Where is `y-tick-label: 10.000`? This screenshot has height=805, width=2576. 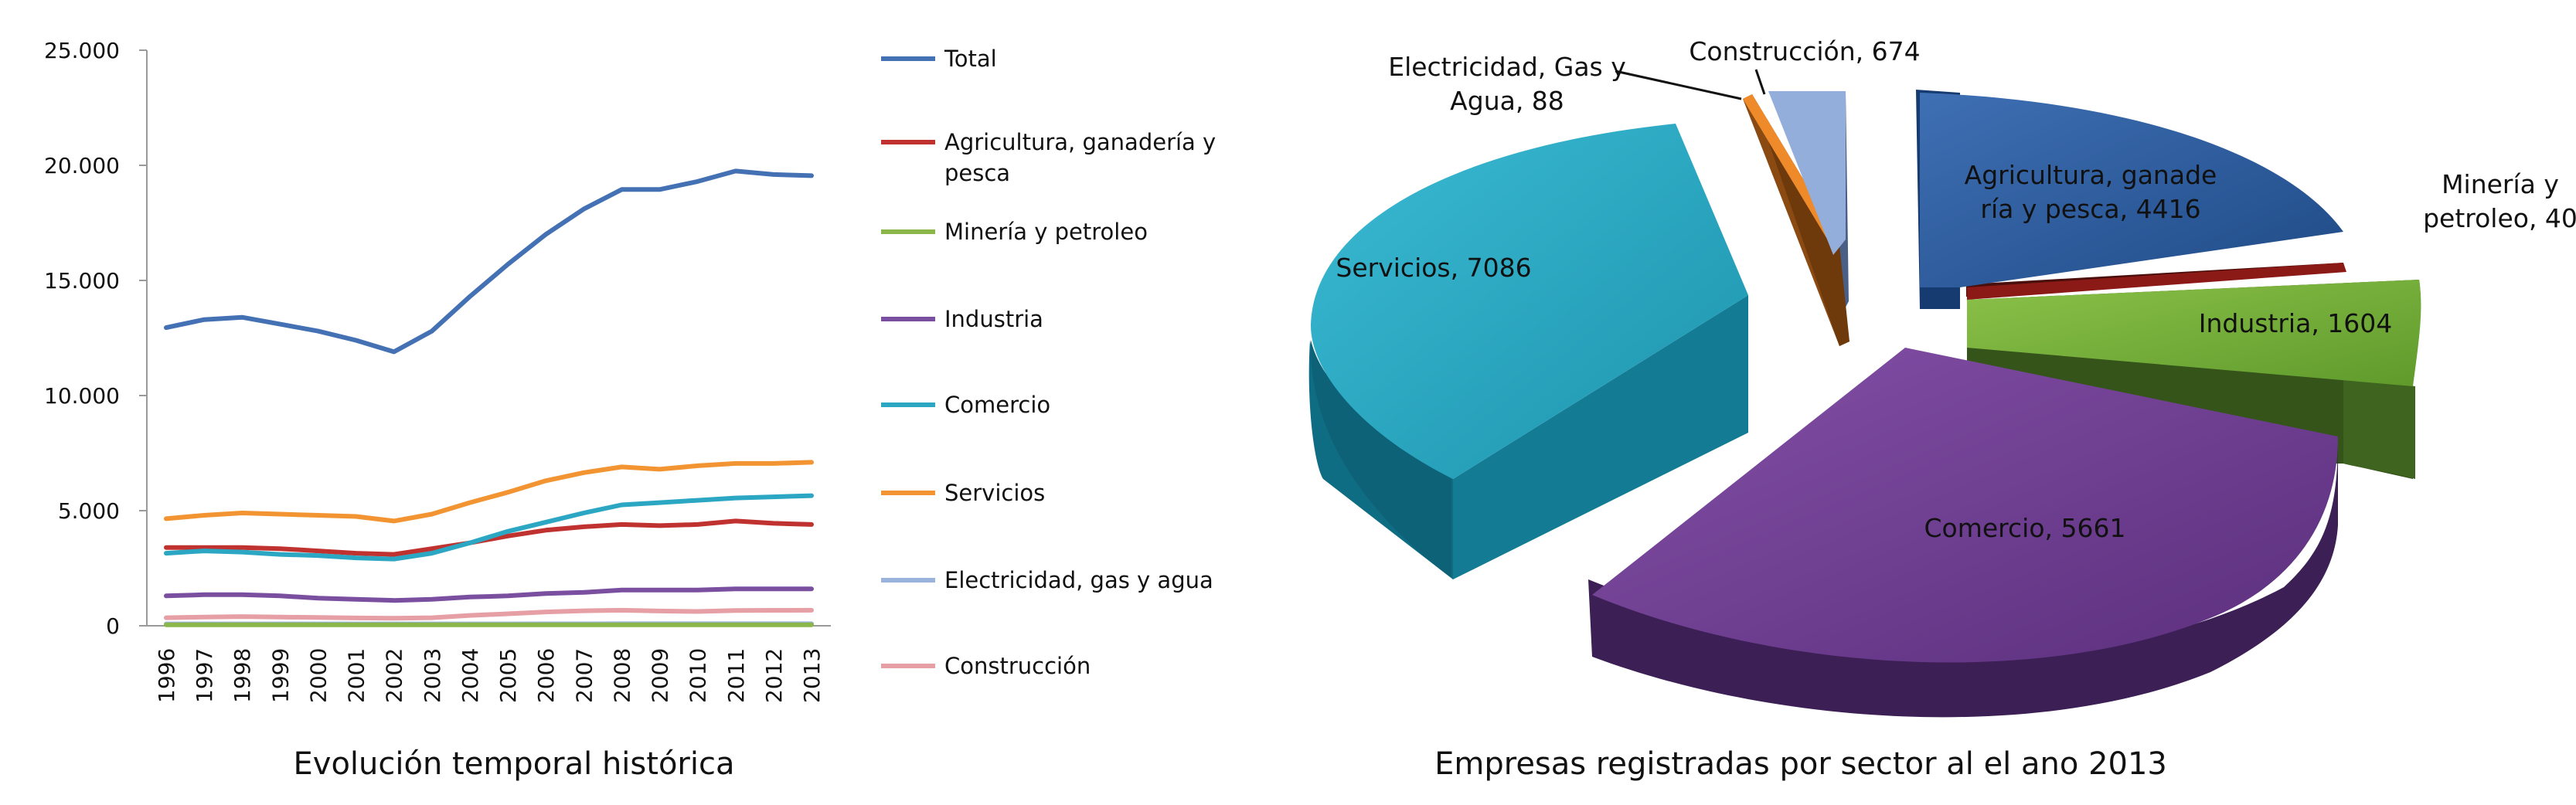
y-tick-label: 10.000 is located at coordinates (82, 396).